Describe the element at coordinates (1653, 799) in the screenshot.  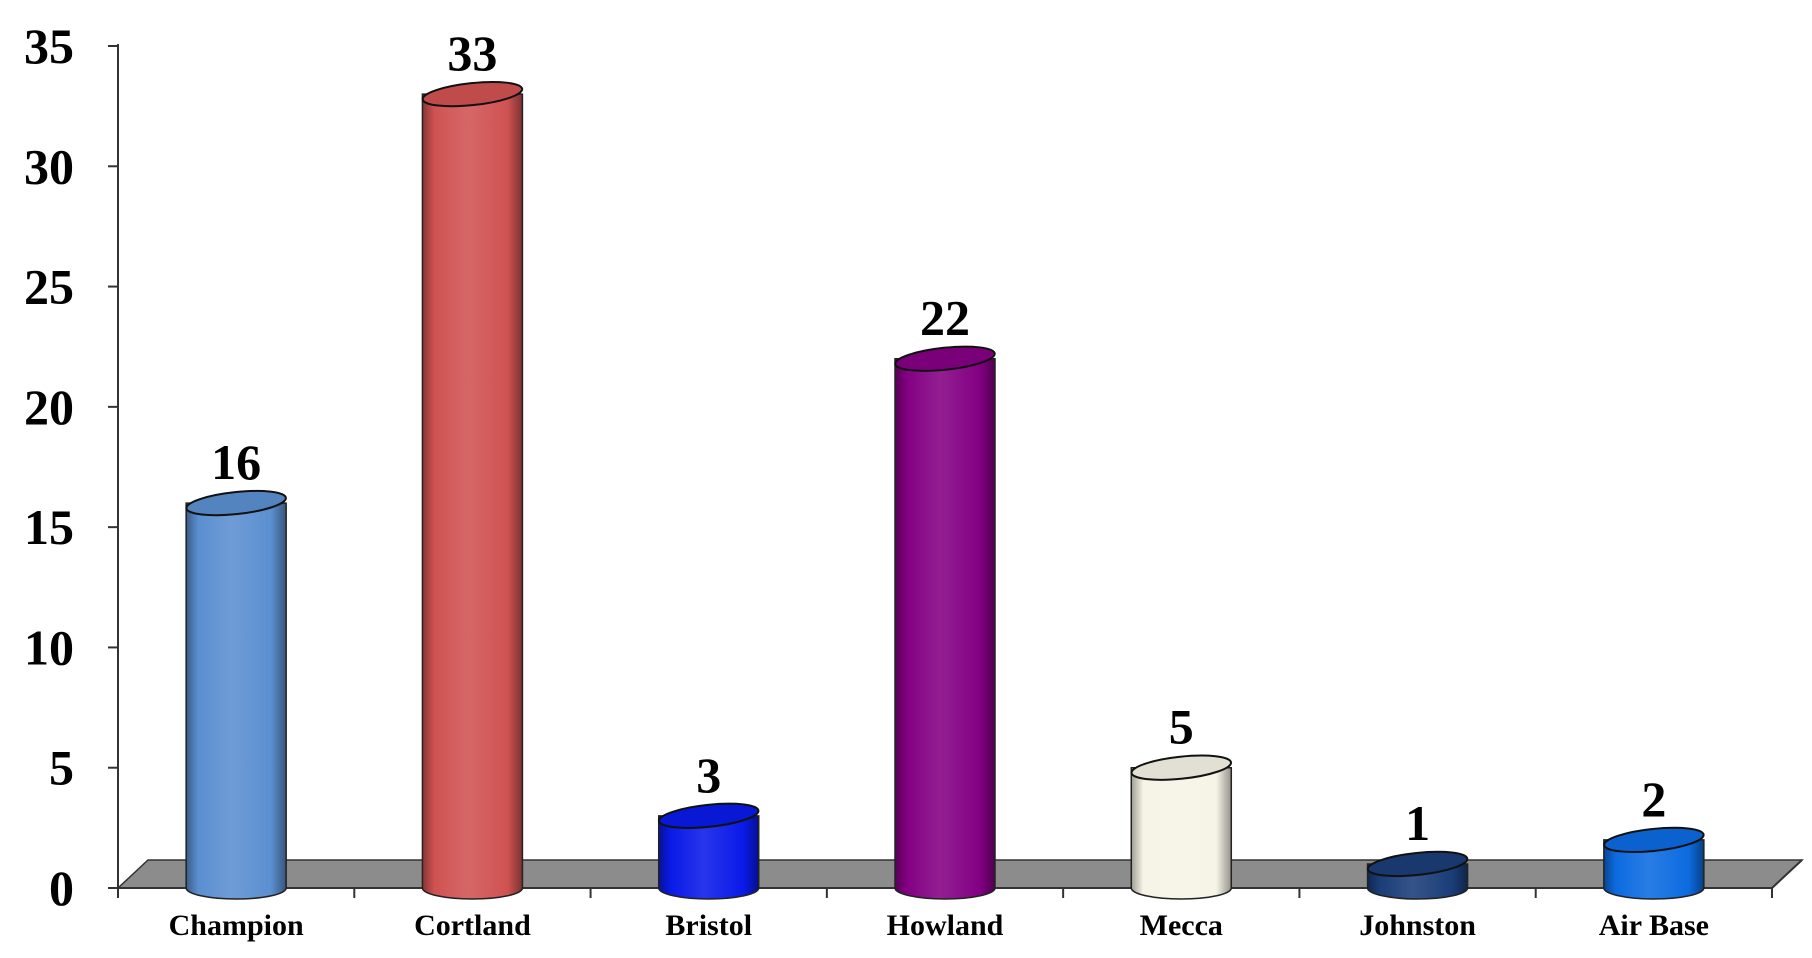
I see `data-label: 2` at that location.